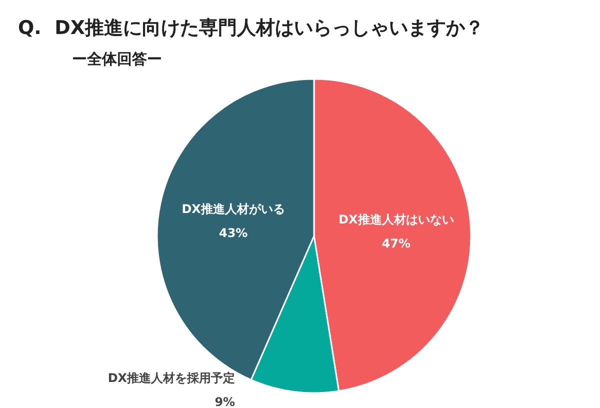 This screenshot has height=408, width=600. I want to click on chart-subtitle: ー全体回答ー, so click(117, 59).